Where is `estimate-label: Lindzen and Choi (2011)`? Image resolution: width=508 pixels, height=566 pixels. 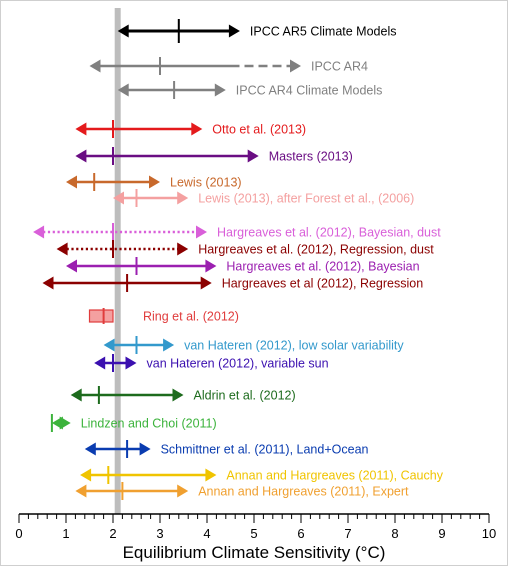 estimate-label: Lindzen and Choi (2011) is located at coordinates (149, 424).